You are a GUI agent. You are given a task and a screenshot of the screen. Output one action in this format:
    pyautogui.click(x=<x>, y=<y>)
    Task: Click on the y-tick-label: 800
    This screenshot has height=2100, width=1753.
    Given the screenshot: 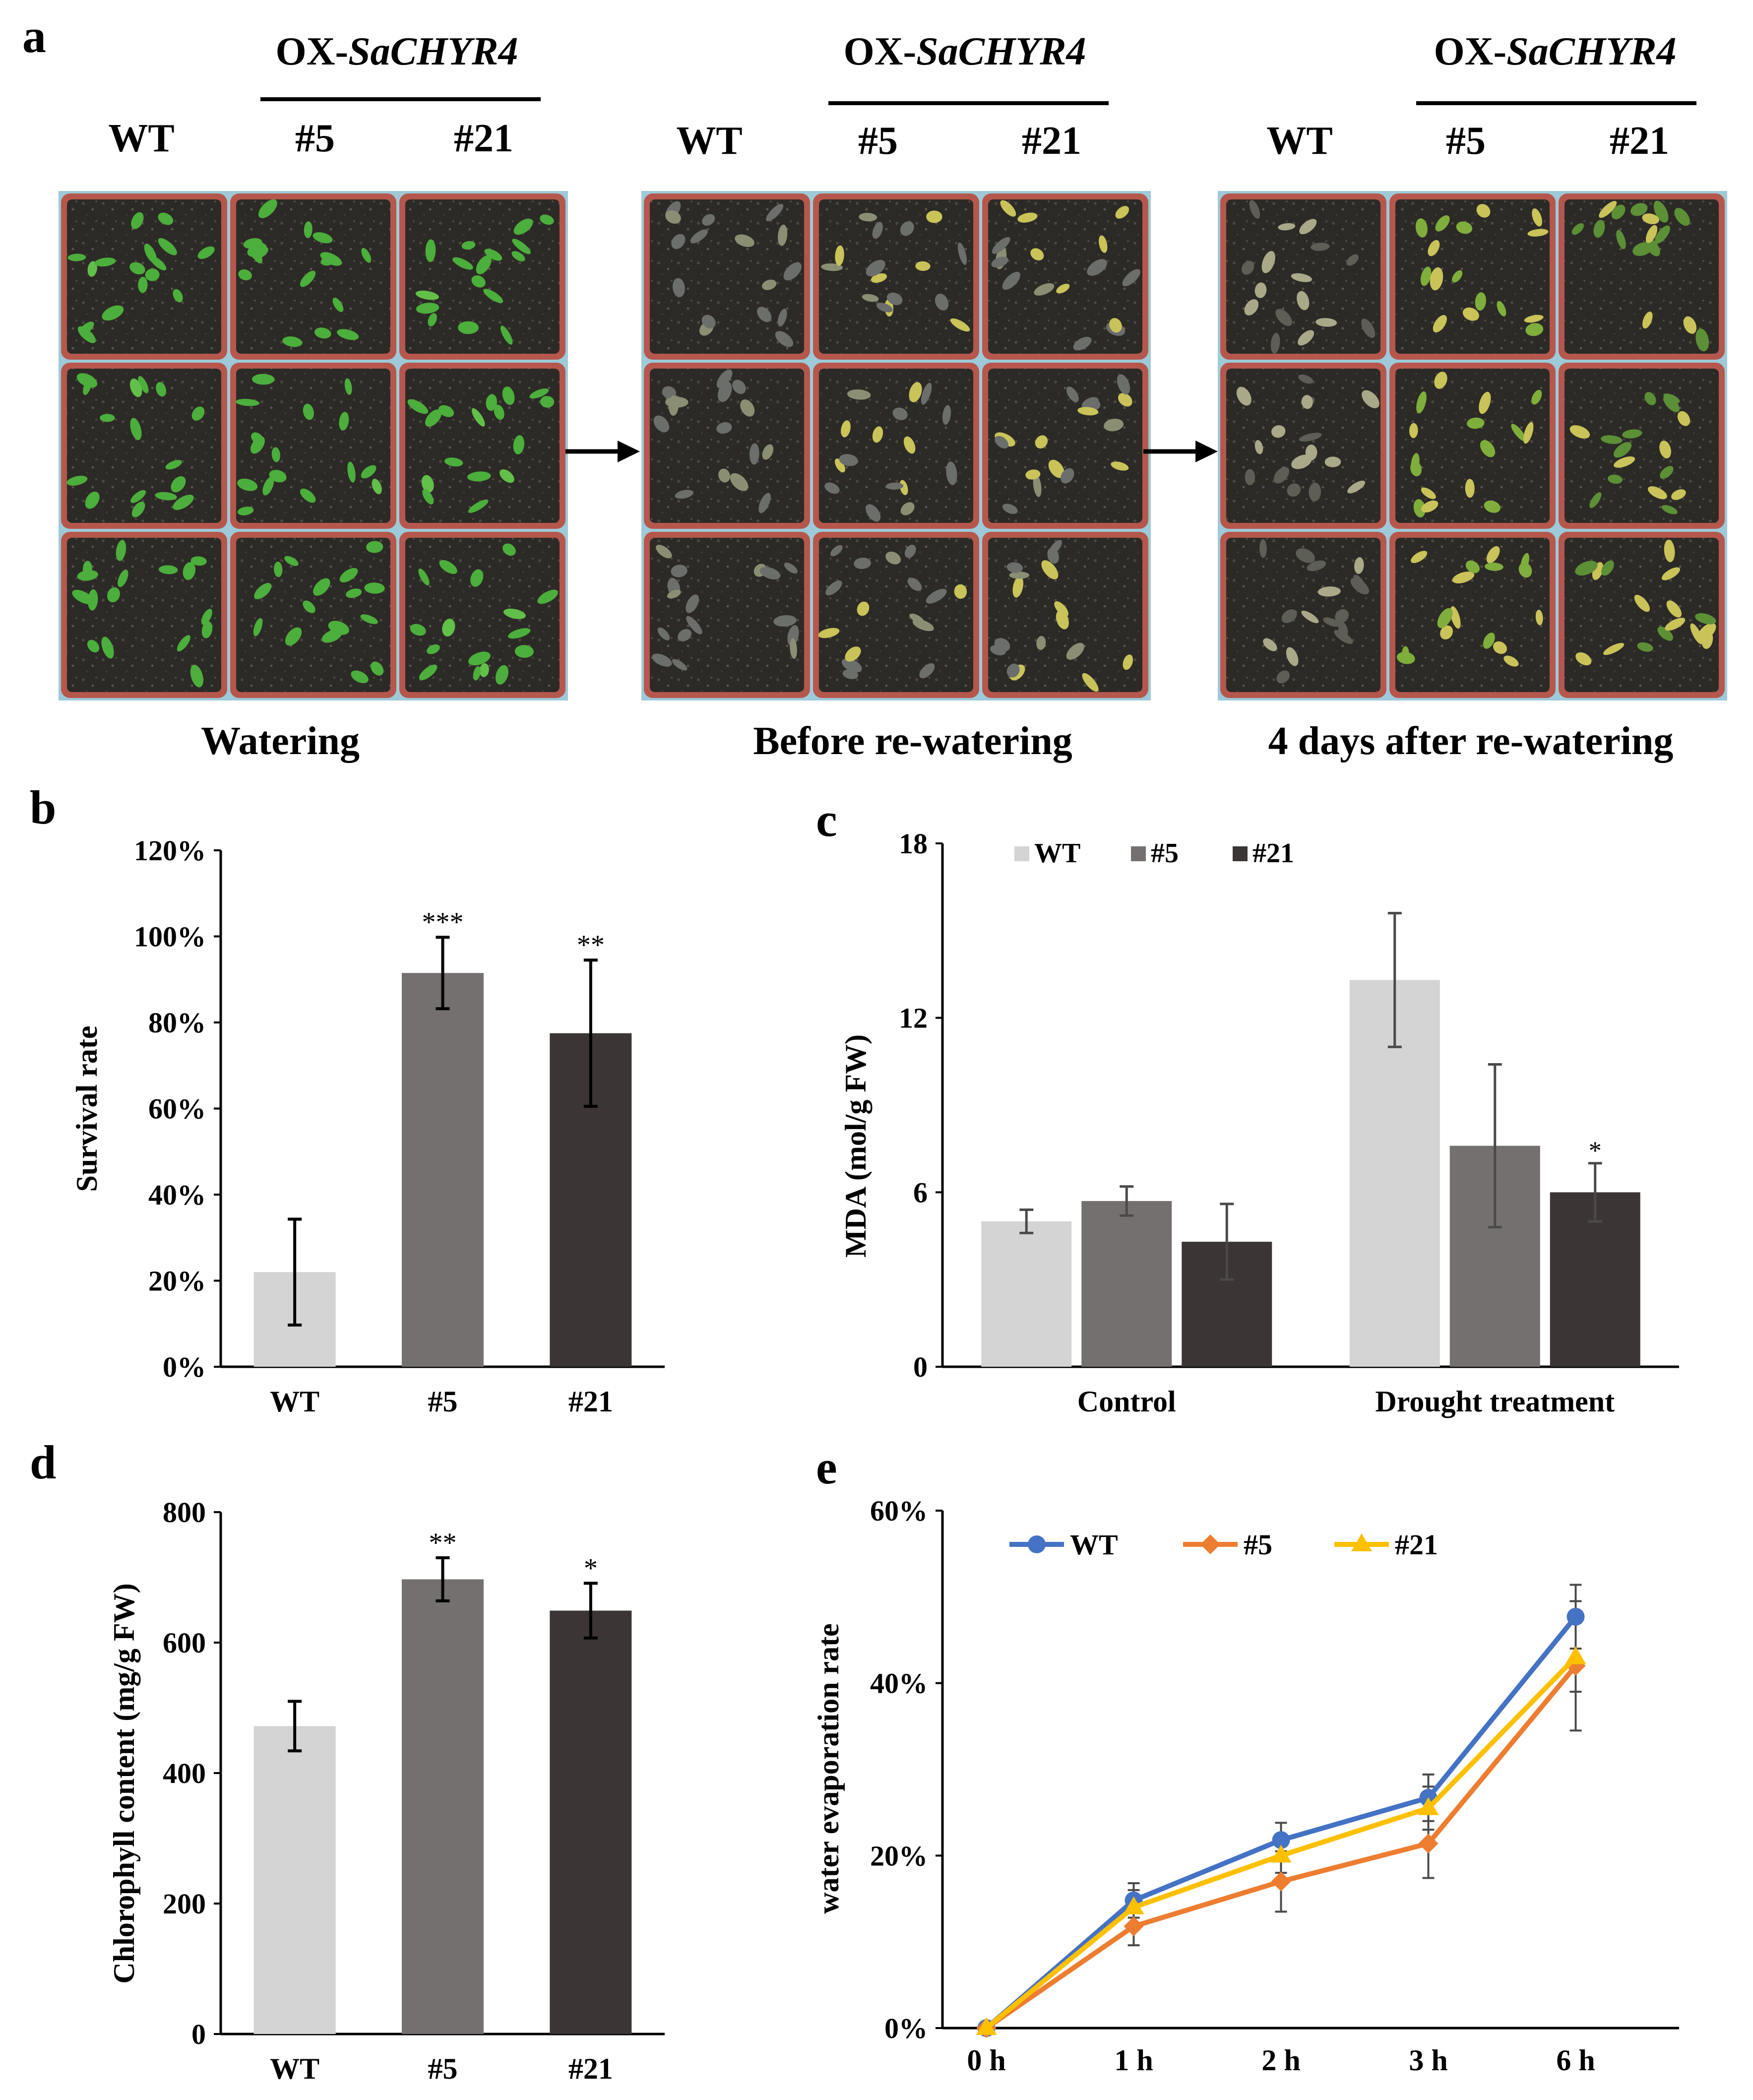 What is the action you would take?
    pyautogui.click(x=185, y=1512)
    